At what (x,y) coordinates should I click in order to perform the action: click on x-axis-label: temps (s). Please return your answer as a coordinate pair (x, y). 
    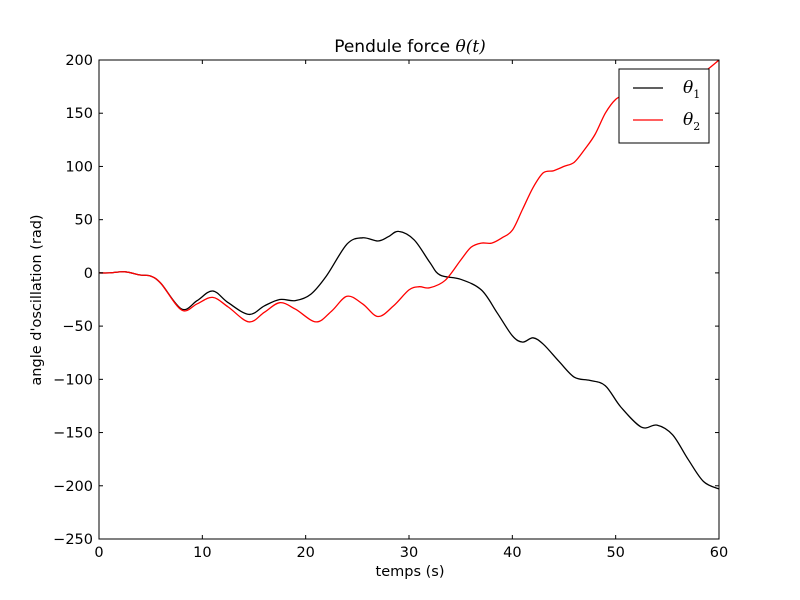
    Looking at the image, I should click on (410, 572).